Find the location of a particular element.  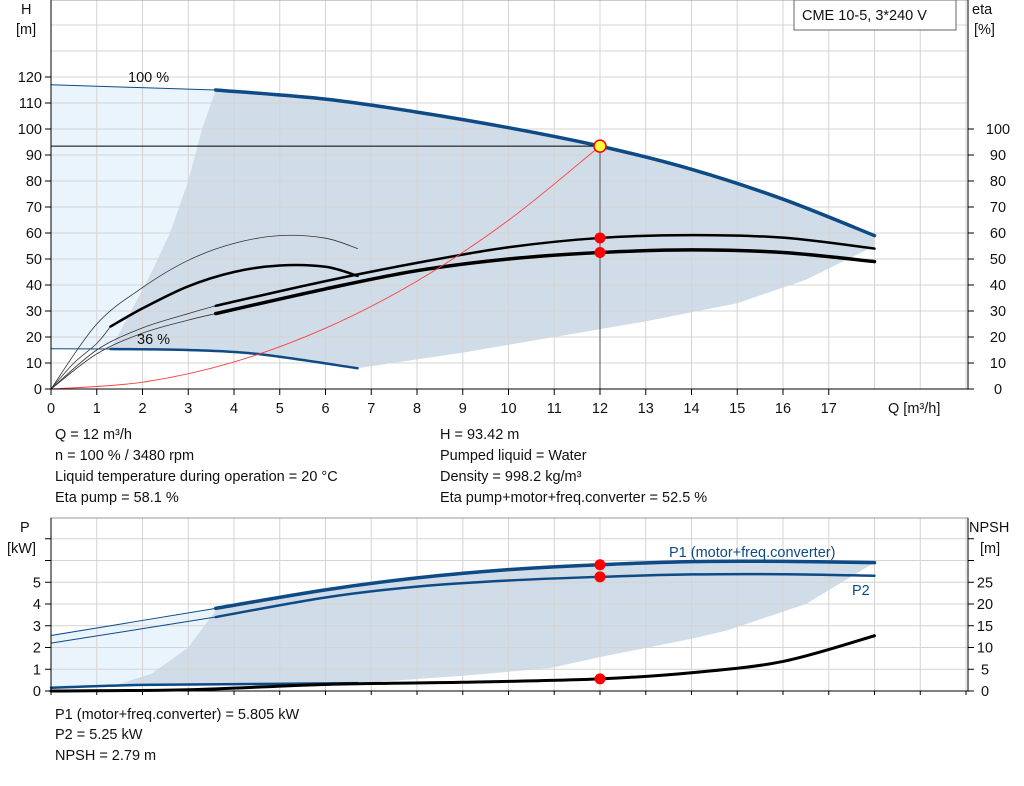

duty-point-npsh is located at coordinates (600, 678).